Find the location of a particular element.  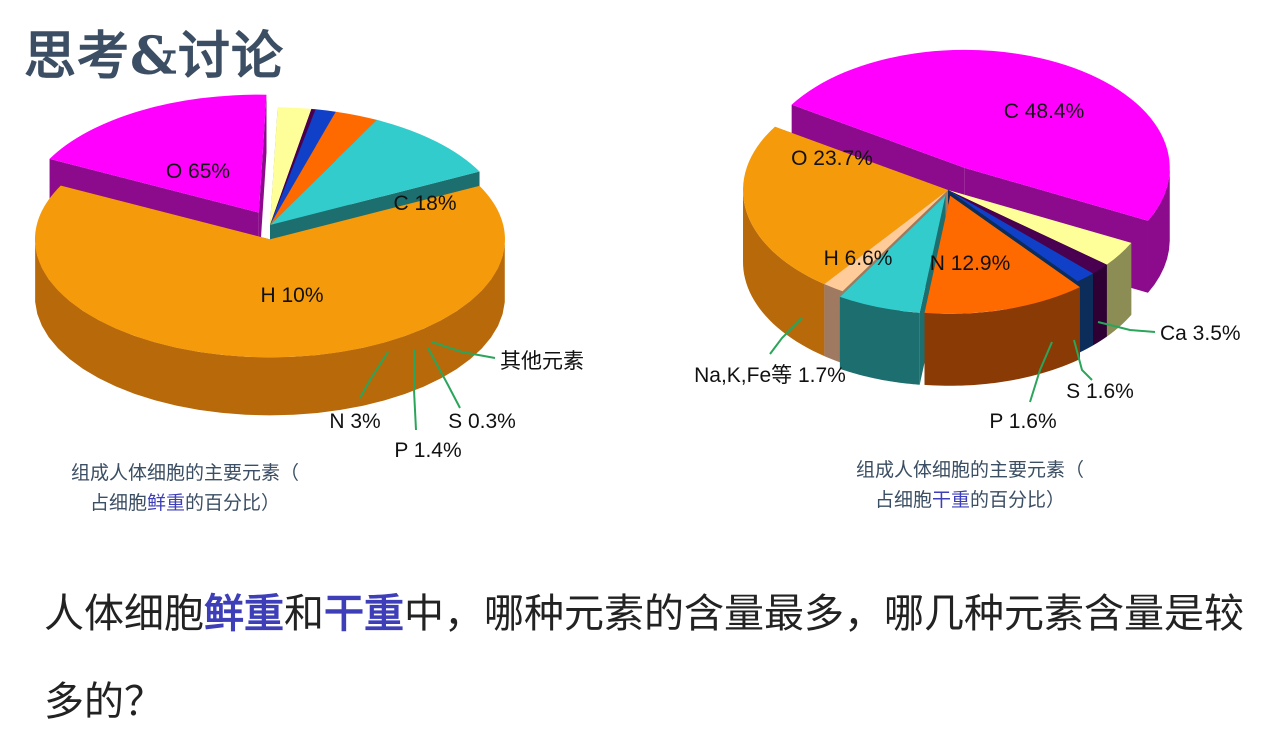

fresh-other-slice is located at coordinates (291, 166).